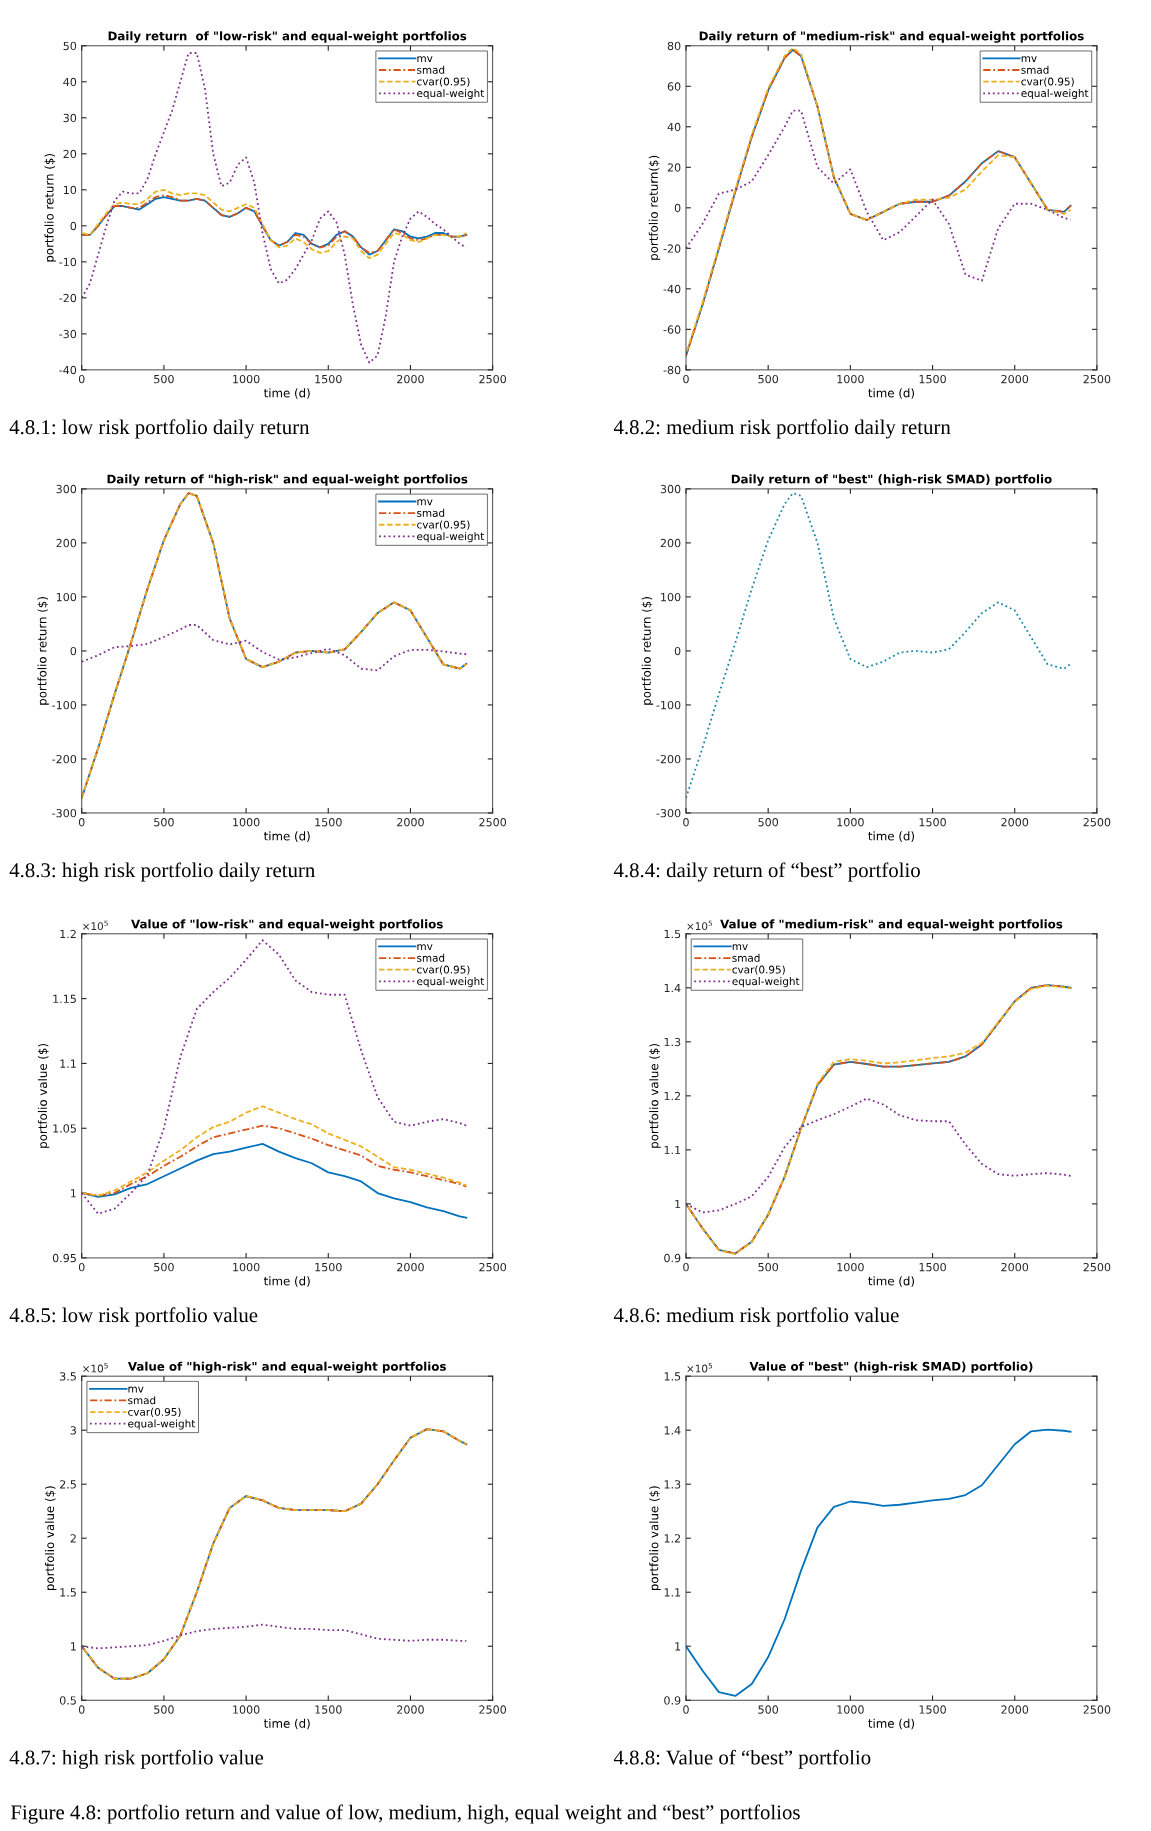 This screenshot has width=1151, height=1831. I want to click on y-tick-label: 30, so click(70, 118).